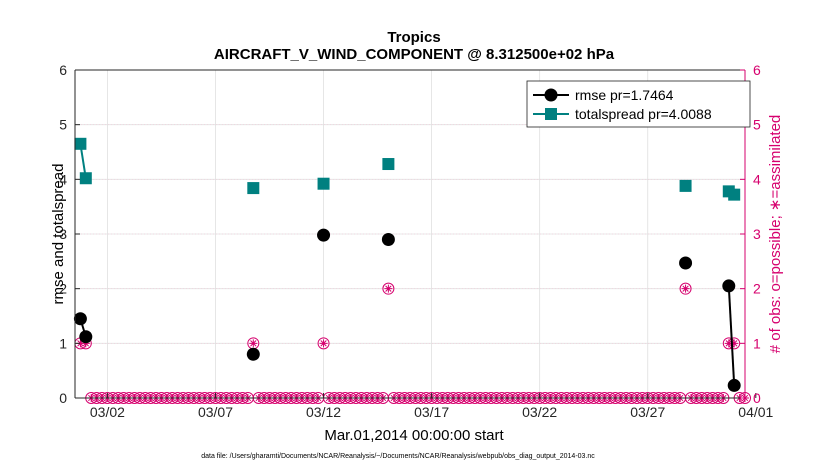 This screenshot has width=830, height=470. I want to click on y-tick-label: 1, so click(63, 343).